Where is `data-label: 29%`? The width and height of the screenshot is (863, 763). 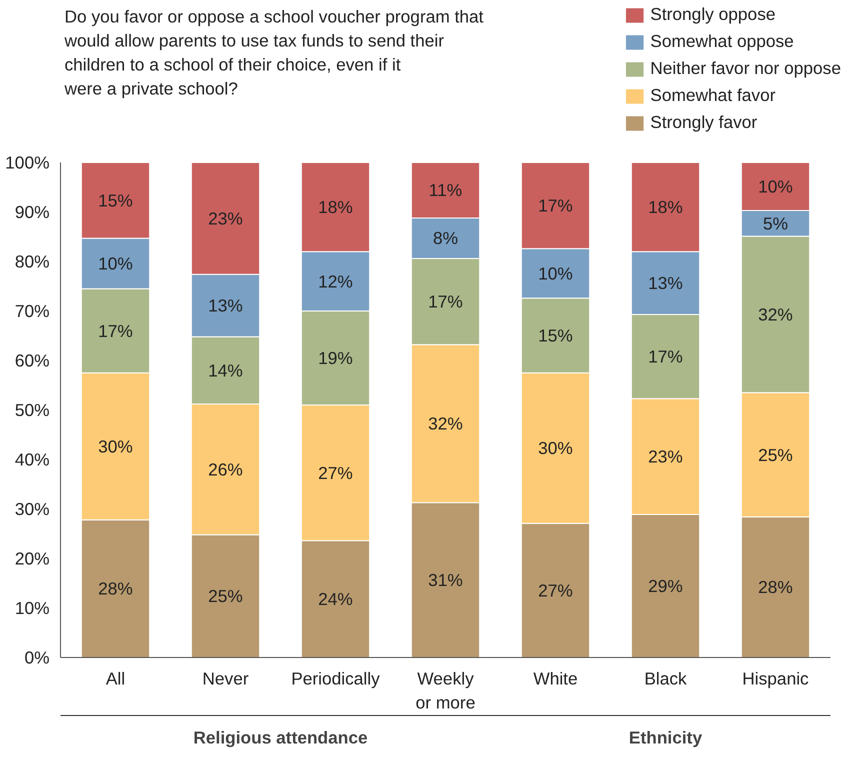 data-label: 29% is located at coordinates (665, 586).